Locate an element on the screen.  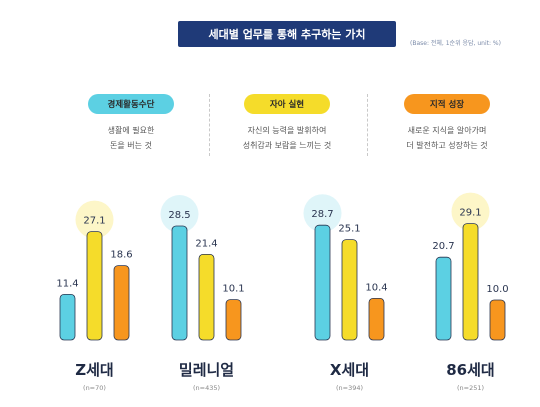
base-note: (Base: 전체, 1순위 응답, unit: %) is located at coordinates (455, 43).